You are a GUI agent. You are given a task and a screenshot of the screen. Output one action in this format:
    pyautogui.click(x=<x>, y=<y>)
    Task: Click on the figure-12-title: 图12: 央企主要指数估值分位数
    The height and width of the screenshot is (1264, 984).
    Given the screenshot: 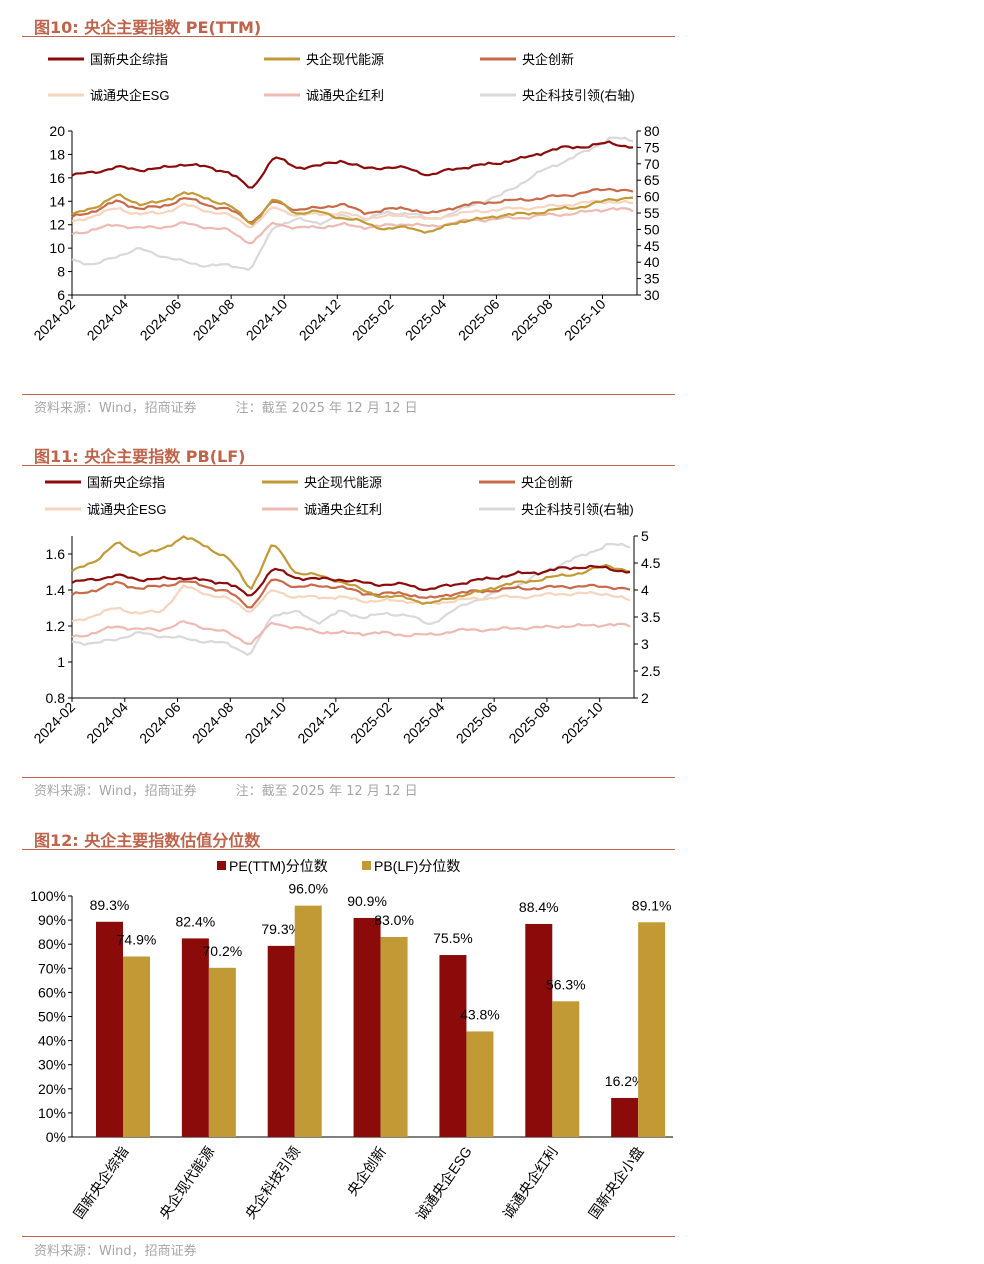 What is the action you would take?
    pyautogui.click(x=147, y=840)
    